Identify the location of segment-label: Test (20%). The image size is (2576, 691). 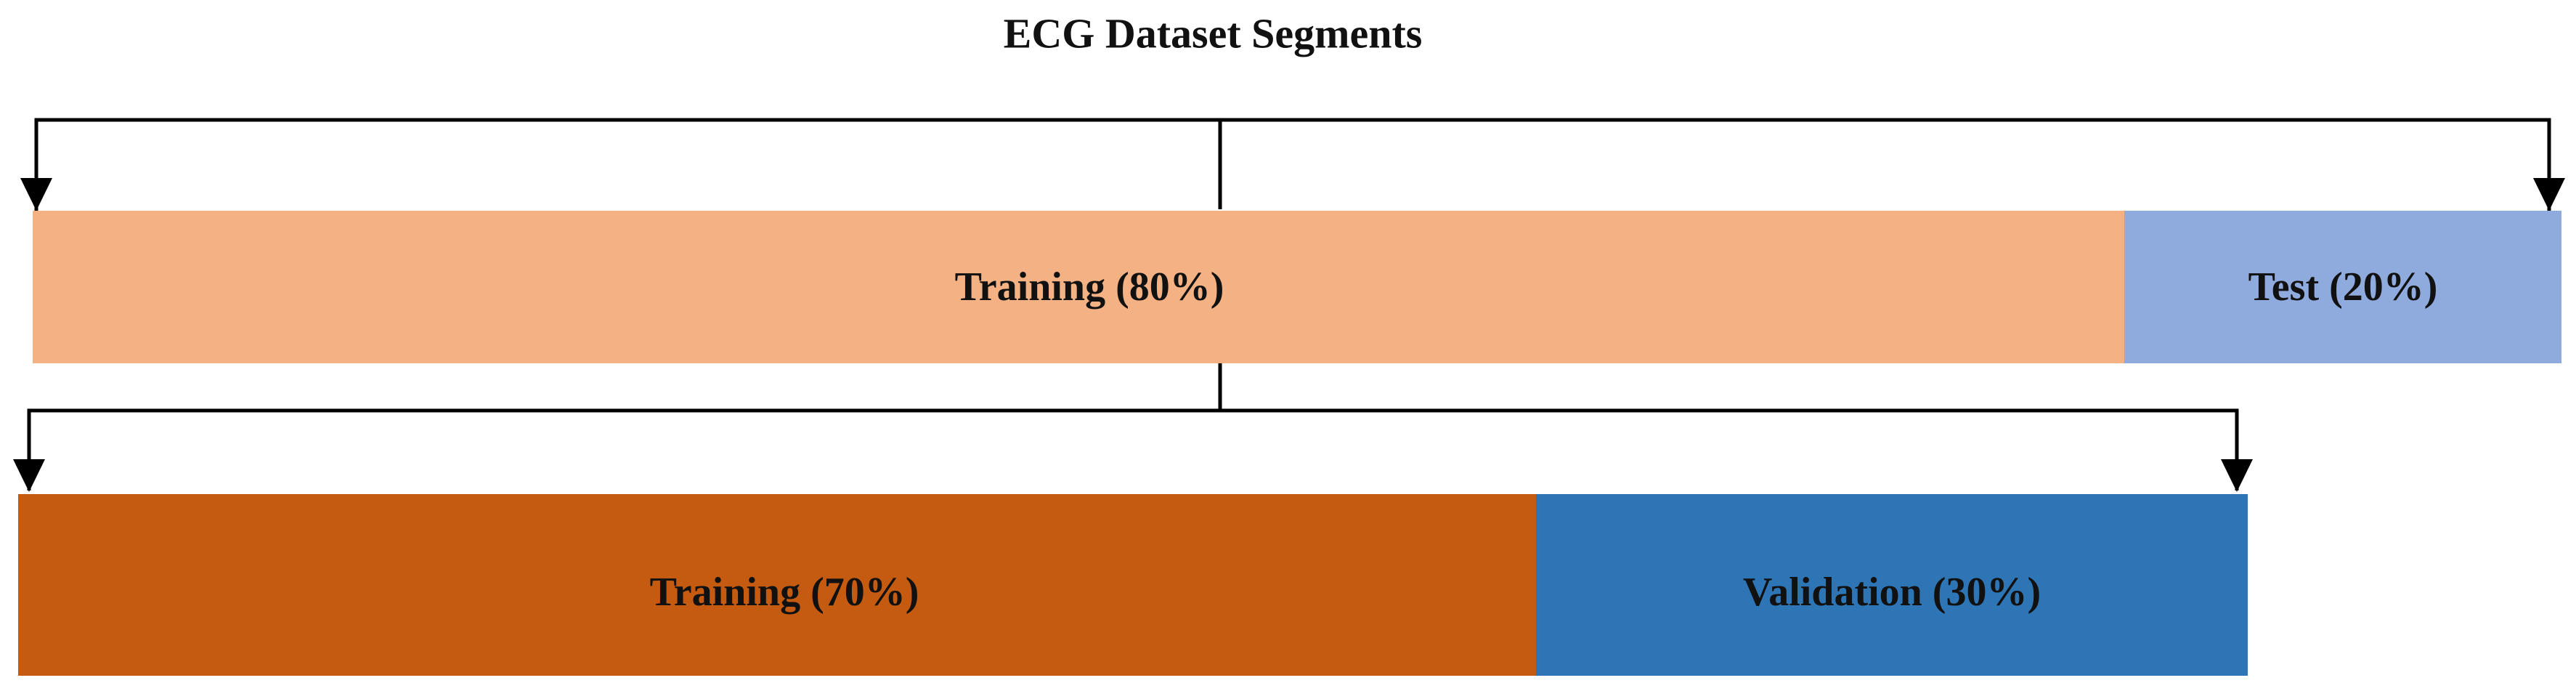
(2343, 287).